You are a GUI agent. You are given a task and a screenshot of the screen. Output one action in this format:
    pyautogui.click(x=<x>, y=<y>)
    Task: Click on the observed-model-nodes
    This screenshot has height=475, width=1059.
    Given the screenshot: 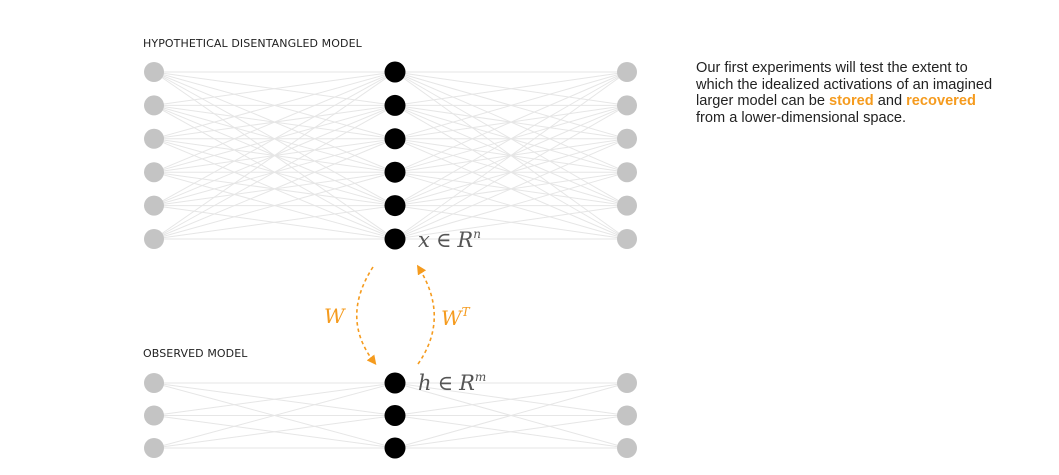 What is the action you would take?
    pyautogui.click(x=390, y=415)
    